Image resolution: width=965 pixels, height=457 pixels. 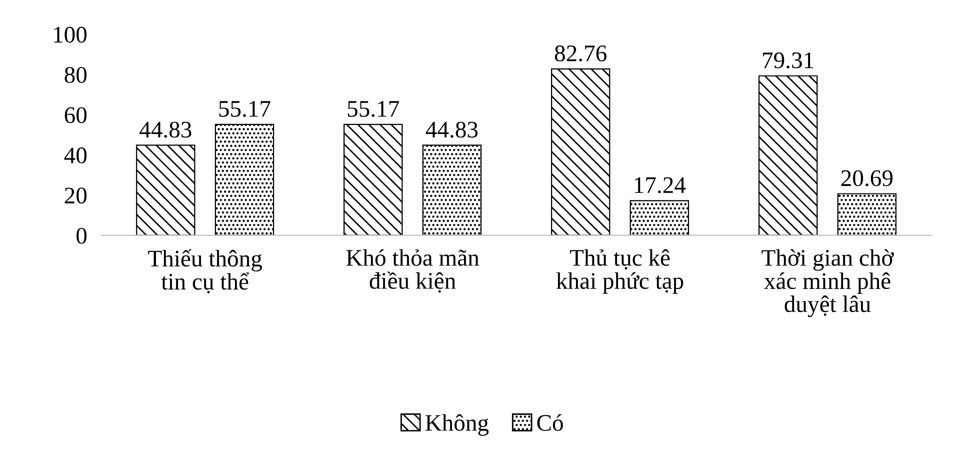 I want to click on legend-label: Không, so click(x=457, y=425).